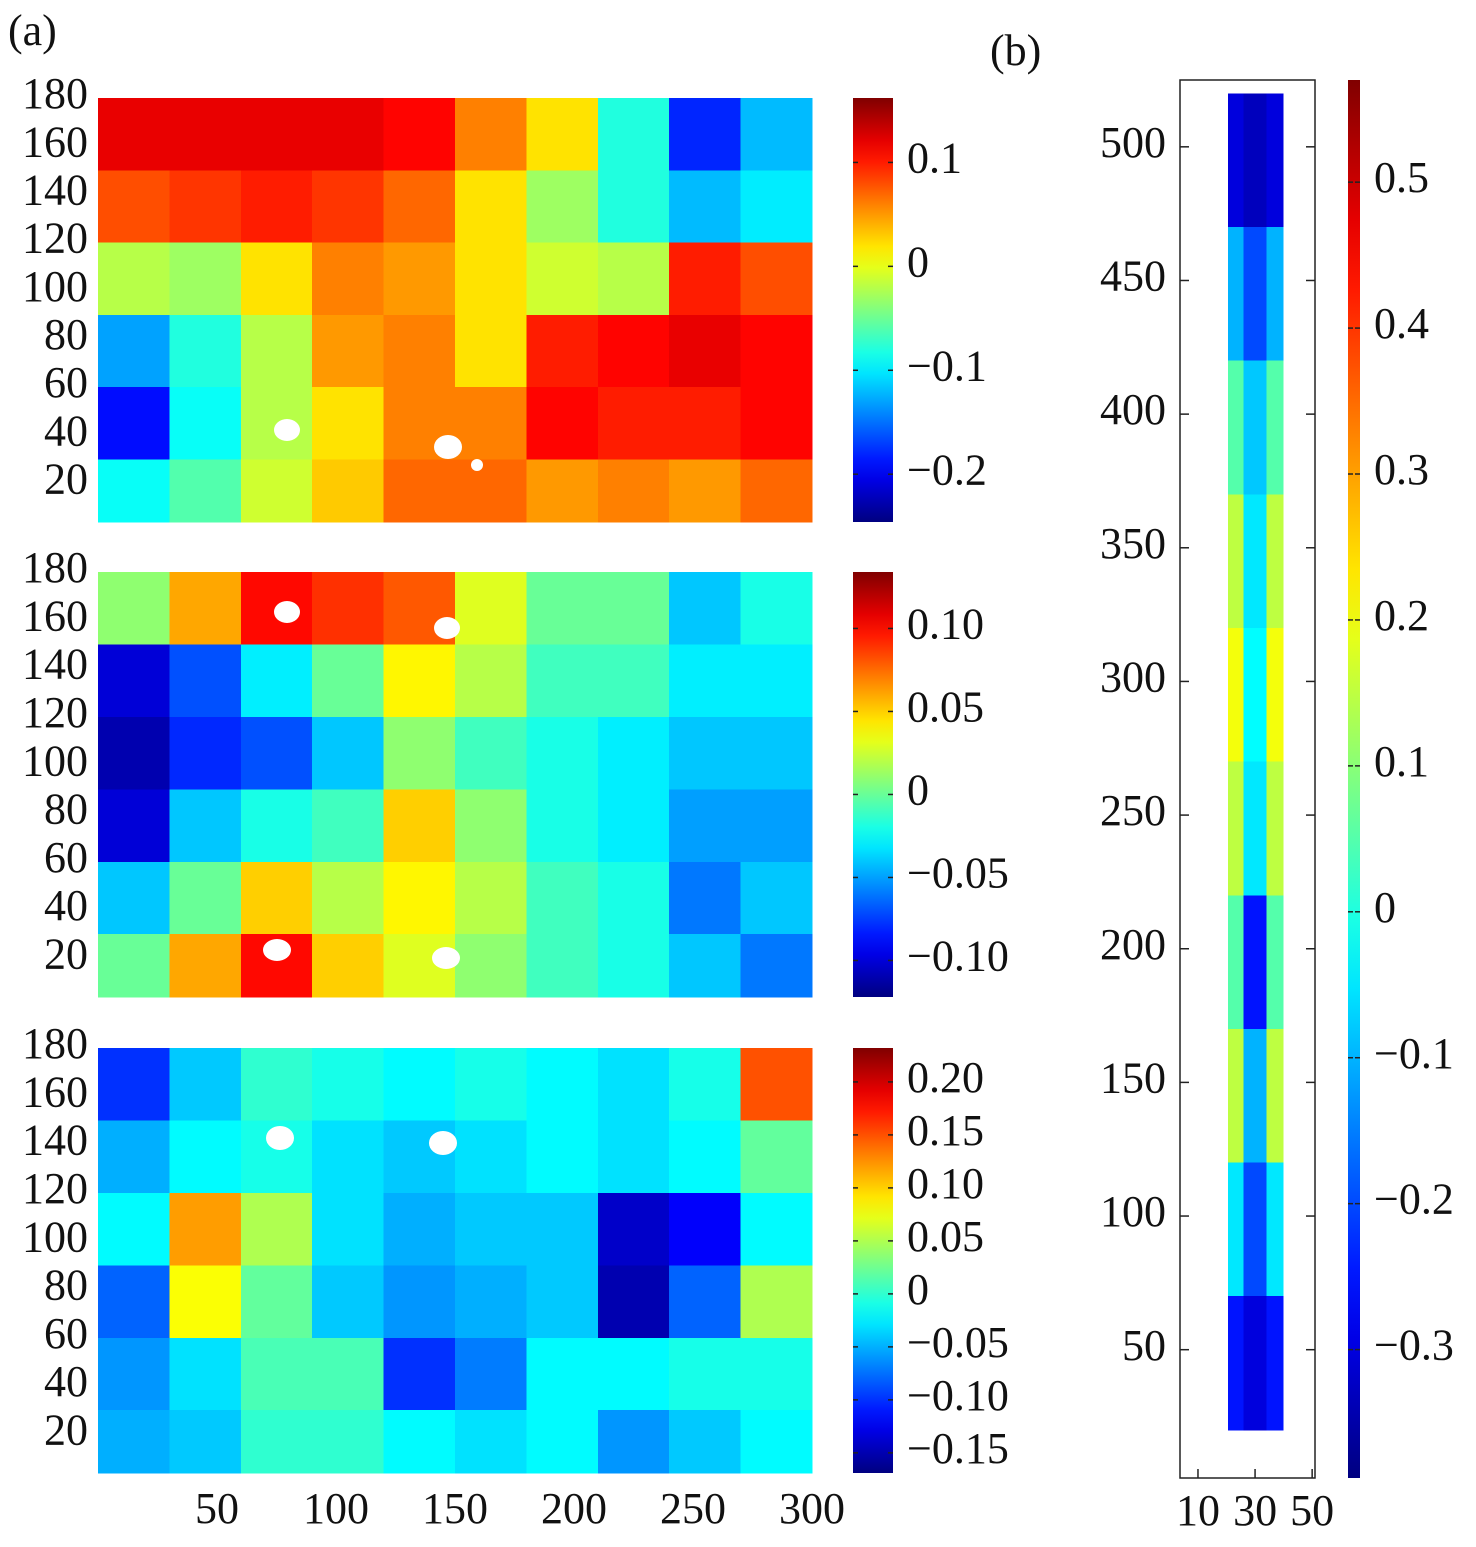 The image size is (1476, 1547). I want to click on x-tick-label: 250, so click(693, 1508).